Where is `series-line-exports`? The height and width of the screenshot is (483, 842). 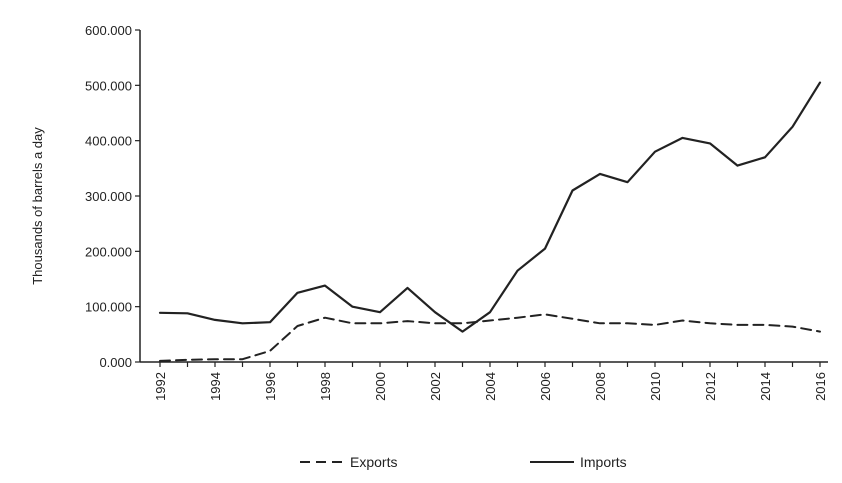
series-line-exports is located at coordinates (490, 337).